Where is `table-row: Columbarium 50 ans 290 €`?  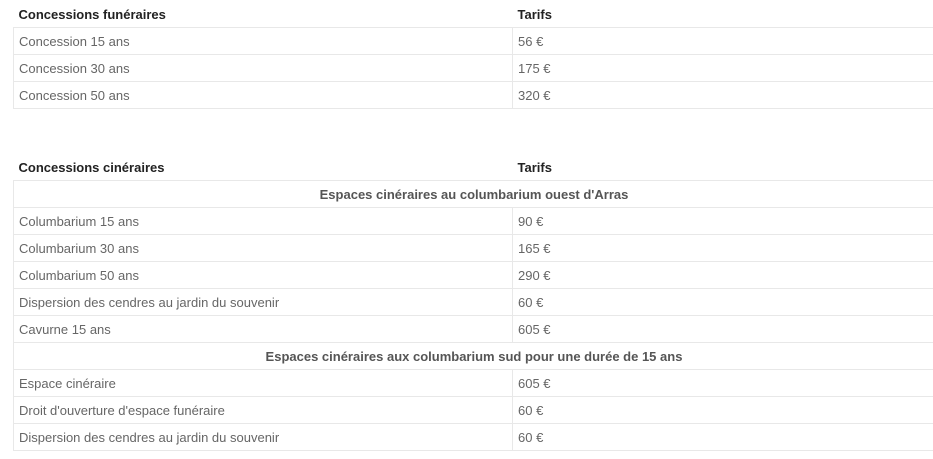
table-row: Columbarium 50 ans 290 € is located at coordinates (473, 275).